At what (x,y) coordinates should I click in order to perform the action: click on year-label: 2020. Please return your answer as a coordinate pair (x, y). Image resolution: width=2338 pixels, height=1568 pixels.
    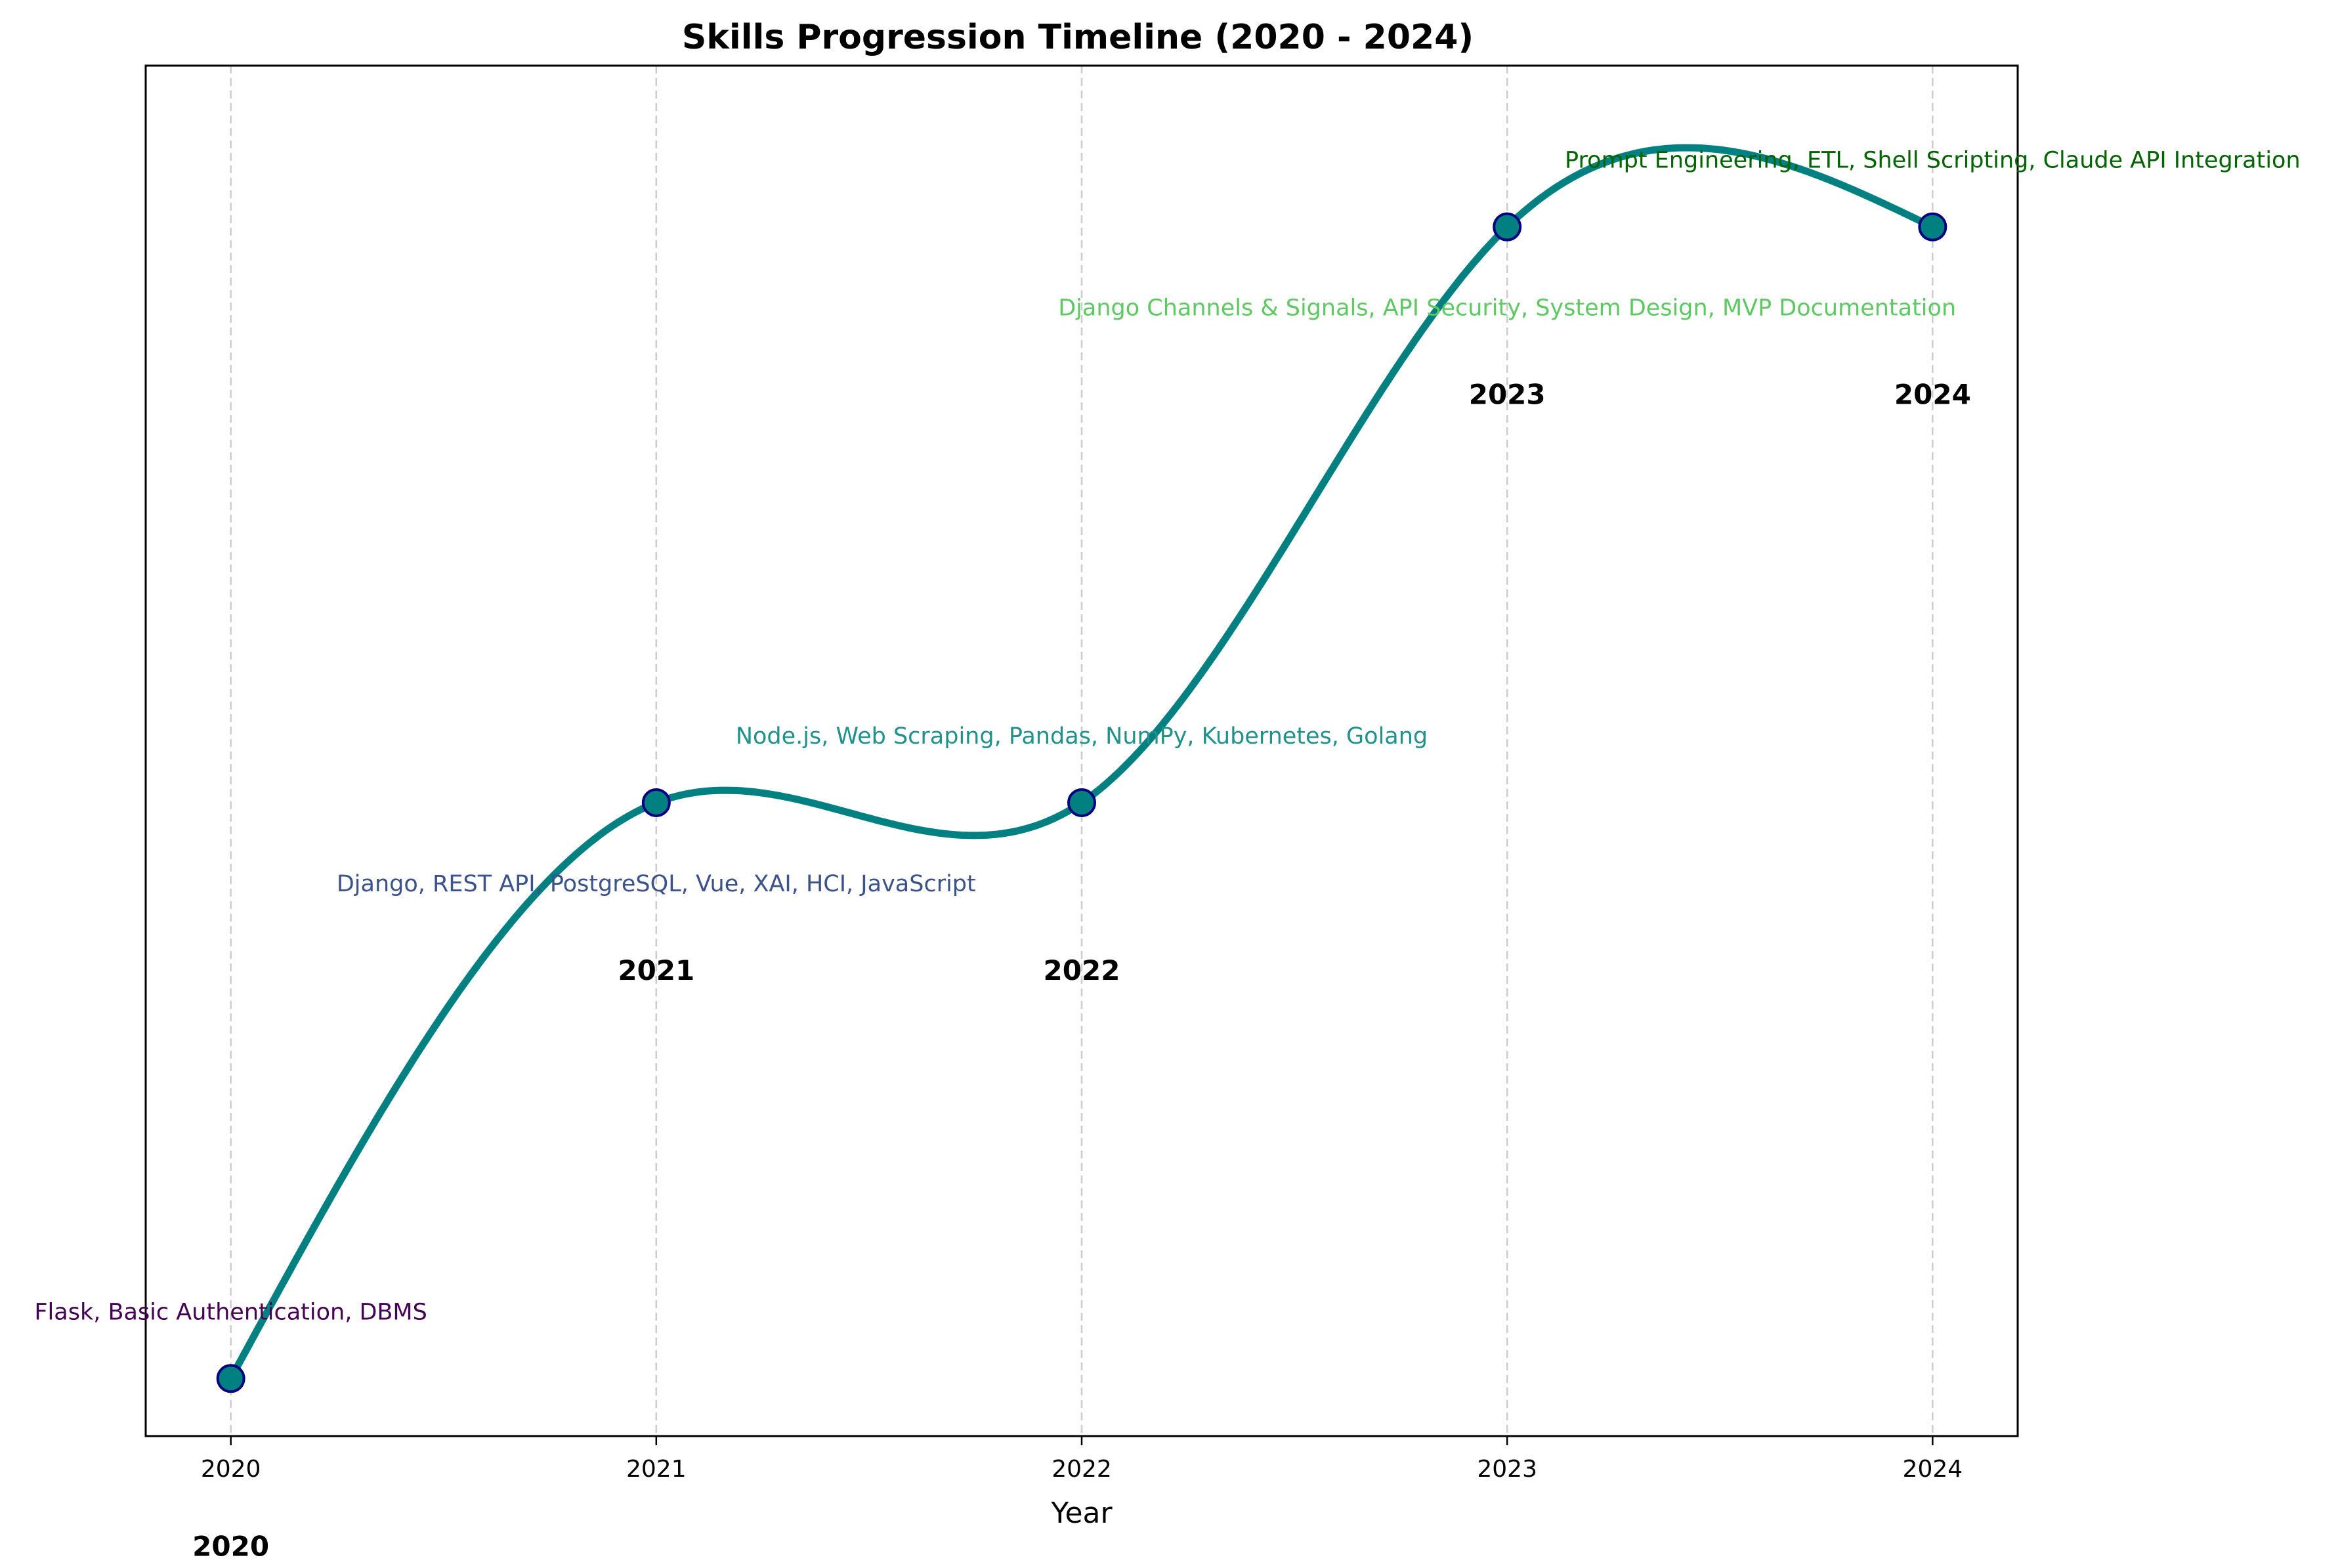
    Looking at the image, I should click on (230, 1546).